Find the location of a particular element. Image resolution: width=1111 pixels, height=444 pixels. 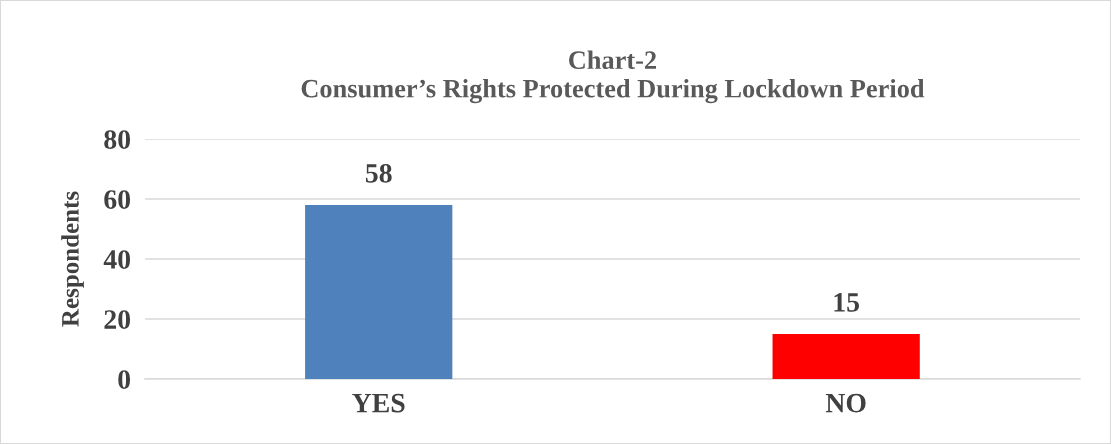

y-axis-title: Respondents is located at coordinates (72, 259).